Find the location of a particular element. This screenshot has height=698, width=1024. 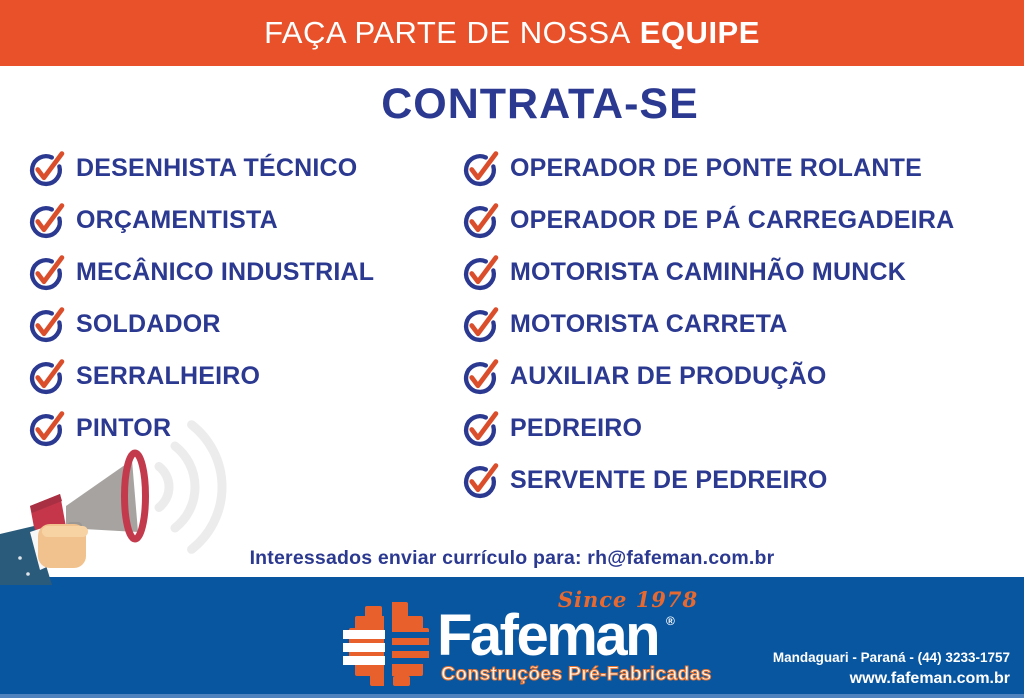

job-item: ORÇAMENTISTA is located at coordinates (201, 220).